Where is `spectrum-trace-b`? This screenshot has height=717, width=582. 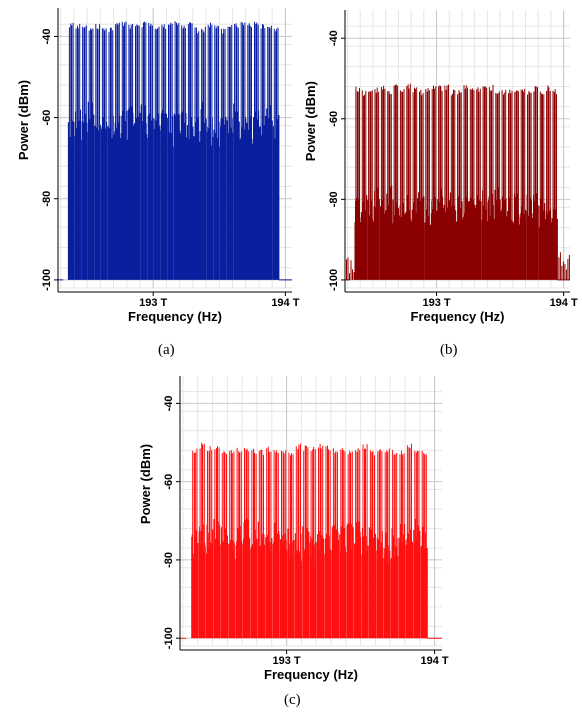
spectrum-trace-b is located at coordinates (457, 182).